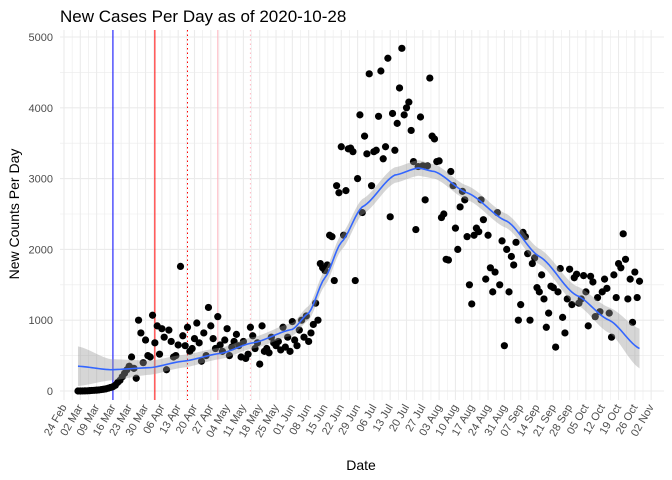 The width and height of the screenshot is (672, 480). Describe the element at coordinates (41, 250) in the screenshot. I see `y-tick-label: 2000` at that location.